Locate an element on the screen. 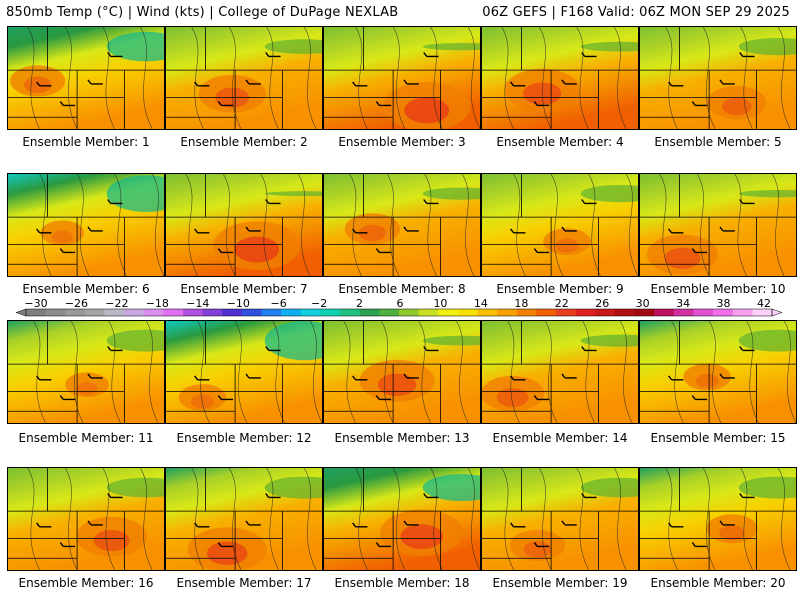 The image size is (800, 600). colorbar-tick-label: −30 is located at coordinates (35, 303).